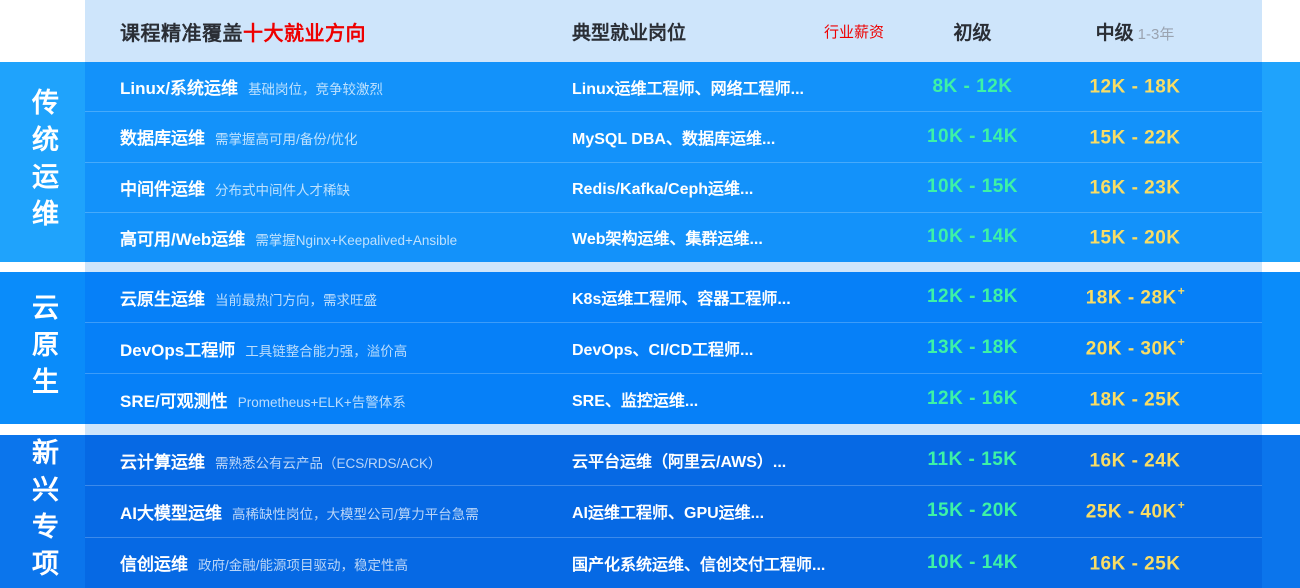 The height and width of the screenshot is (588, 1300). I want to click on mid-salary-range: 16K - 23K, so click(1135, 188).